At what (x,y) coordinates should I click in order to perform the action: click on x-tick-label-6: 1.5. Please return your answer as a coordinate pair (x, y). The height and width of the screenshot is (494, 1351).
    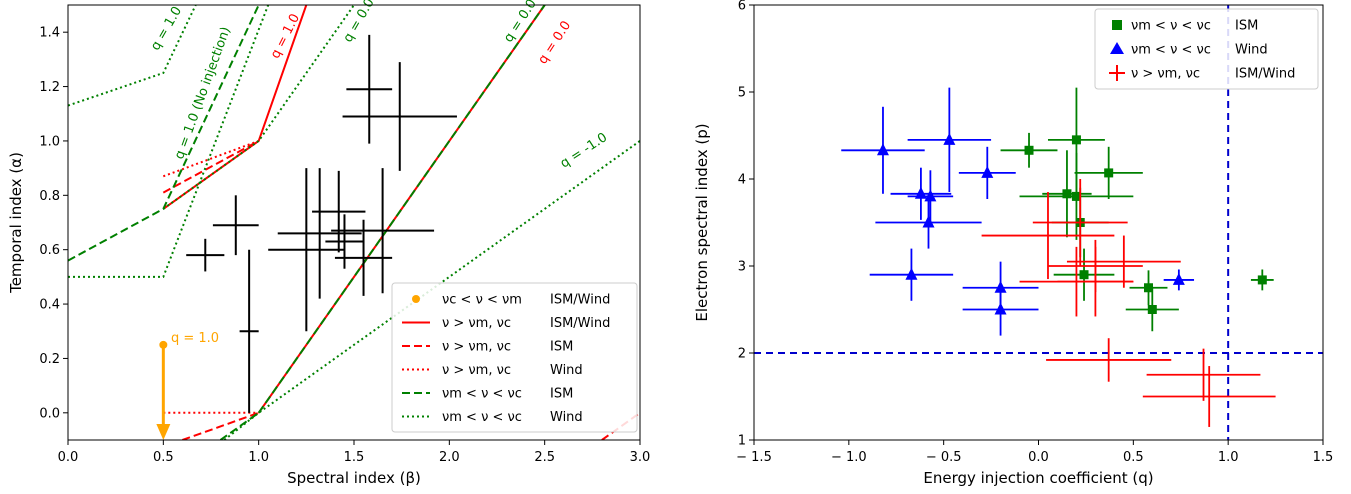
    Looking at the image, I should click on (1323, 457).